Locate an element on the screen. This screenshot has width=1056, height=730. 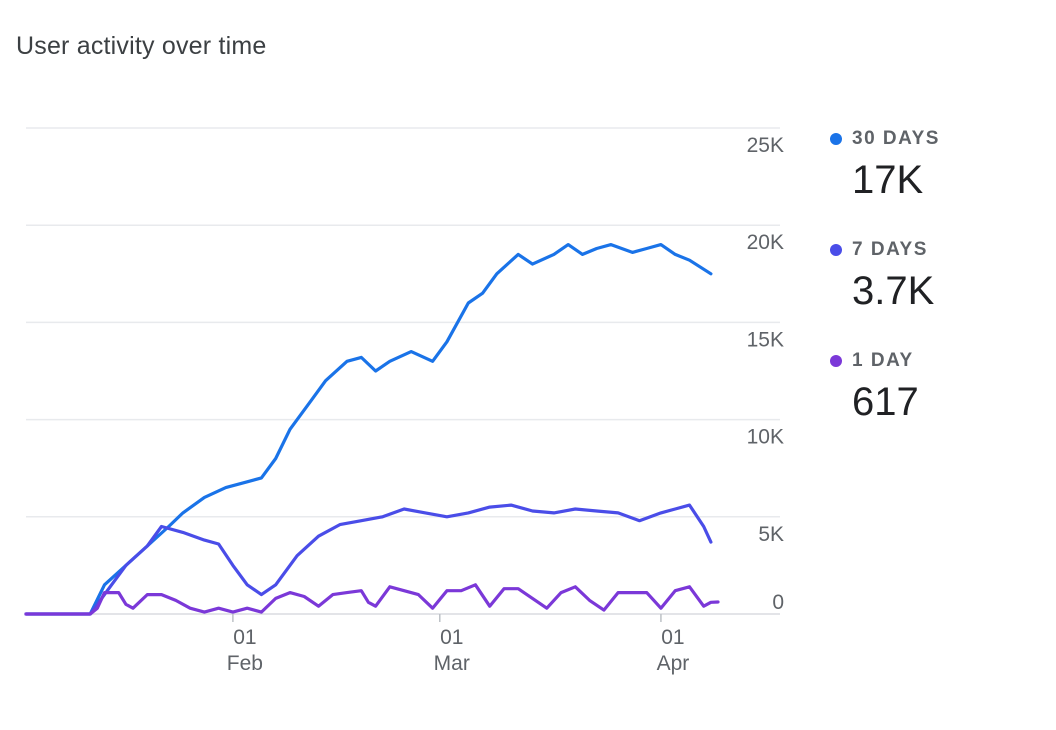
legend-value: 617 is located at coordinates (885, 402).